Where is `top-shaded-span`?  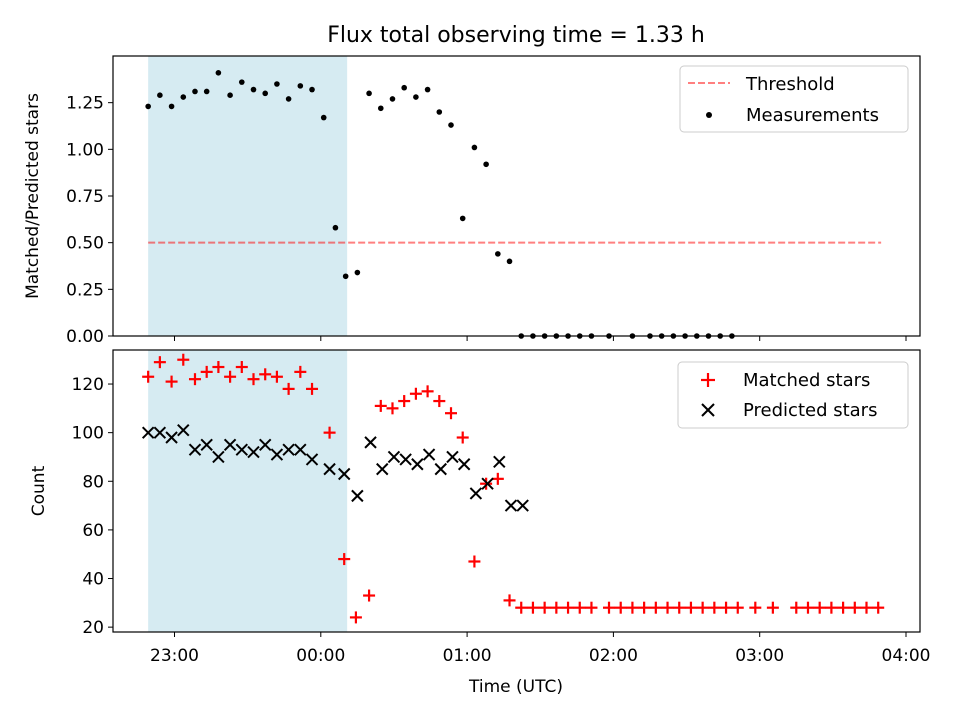 top-shaded-span is located at coordinates (248, 196).